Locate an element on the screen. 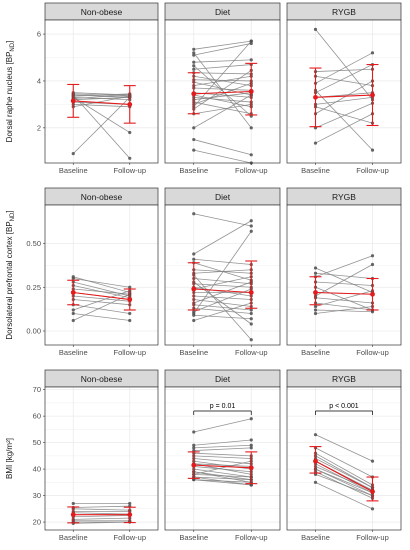 The height and width of the screenshot is (550, 410). y-tick-label: 0.50 is located at coordinates (33, 243).